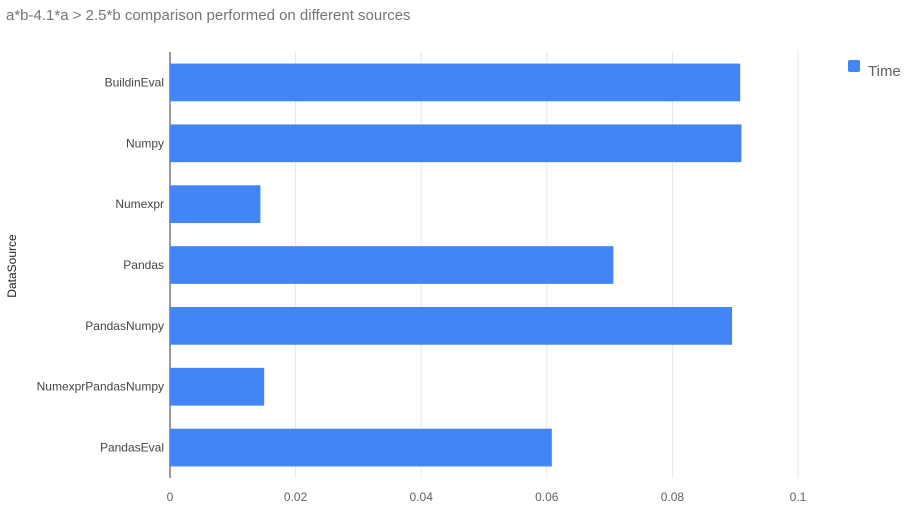  Describe the element at coordinates (143, 265) in the screenshot. I see `category-label: Pandas` at that location.